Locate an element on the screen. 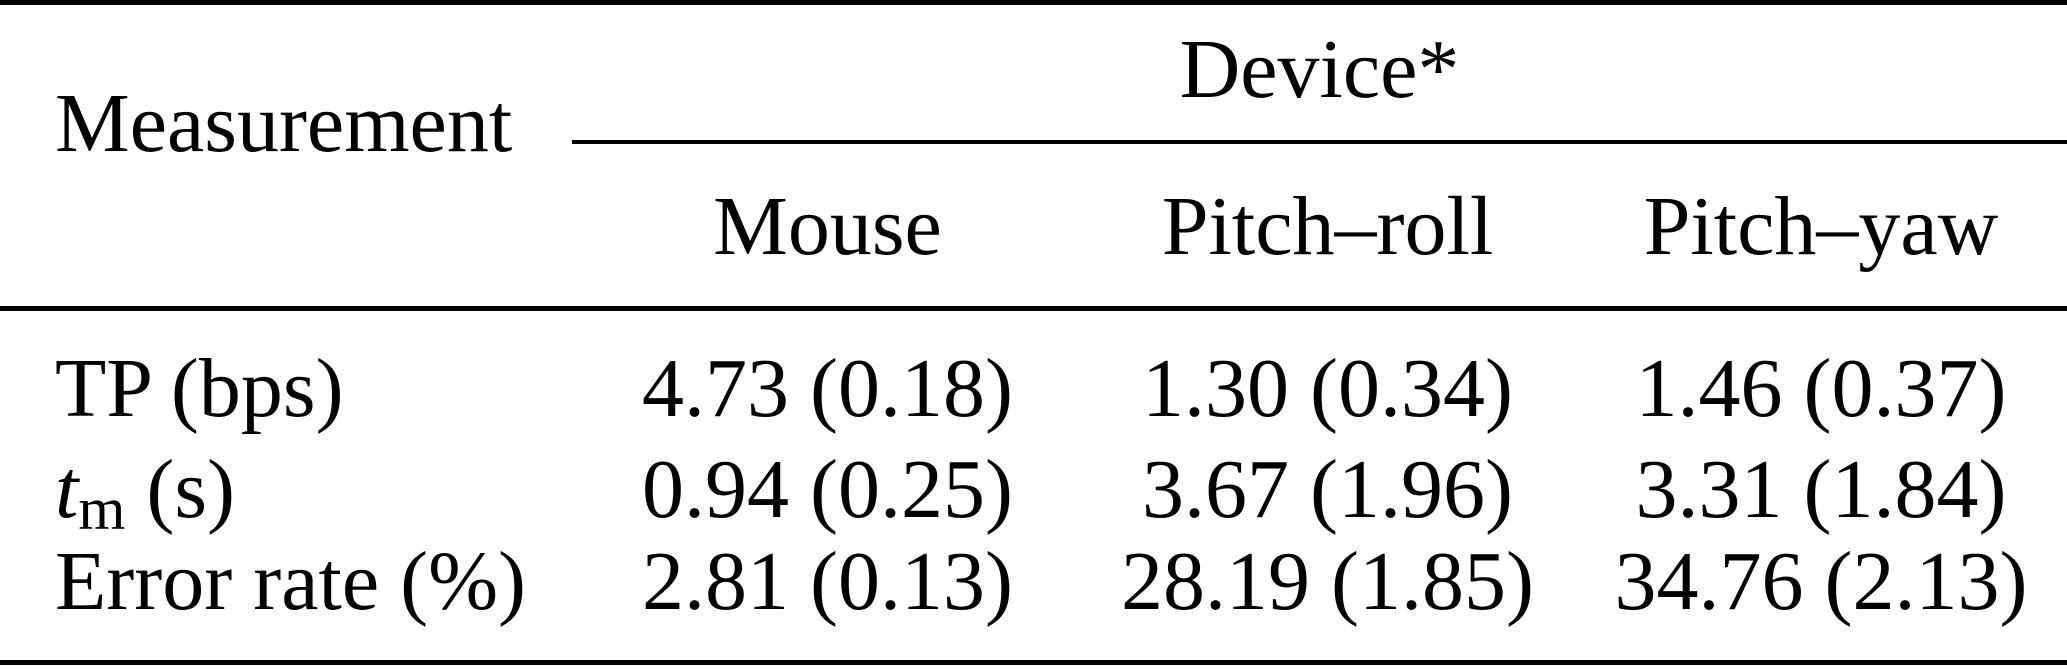 This screenshot has height=669, width=2067. tp-pitch-roll-value: 1.30 (0.34) is located at coordinates (1327, 388).